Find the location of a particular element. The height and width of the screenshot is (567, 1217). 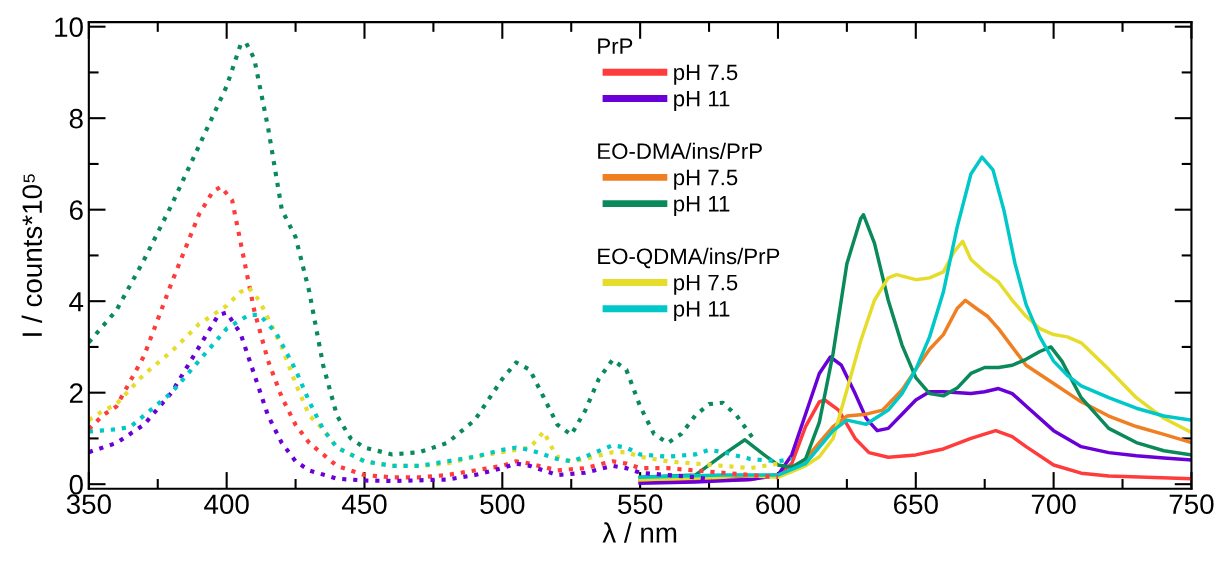

x-tick-label: 500 is located at coordinates (502, 504).